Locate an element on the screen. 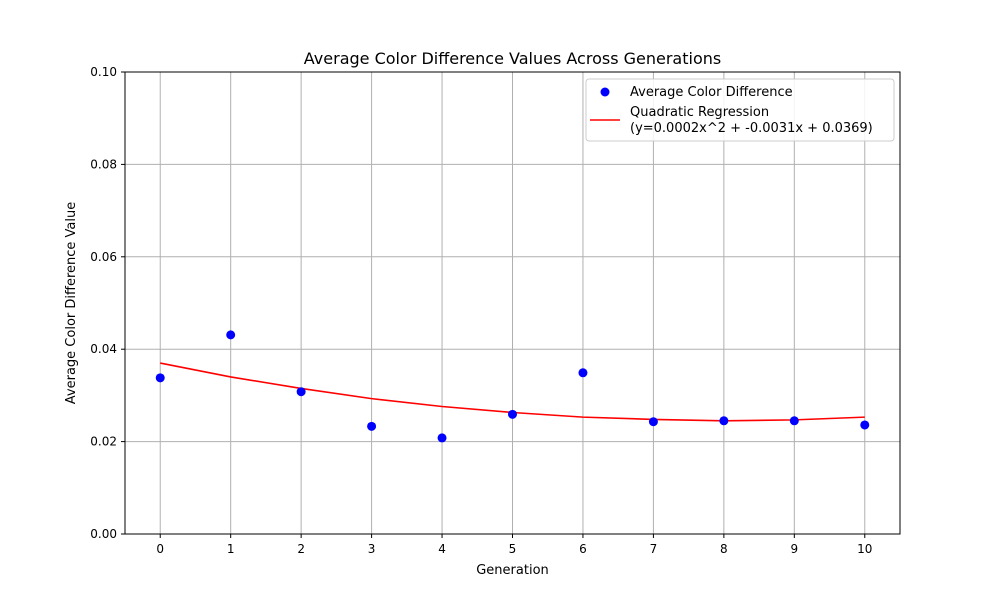 Image resolution: width=1000 pixels, height=600 pixels. y-tick-label: 0.04 is located at coordinates (103, 349).